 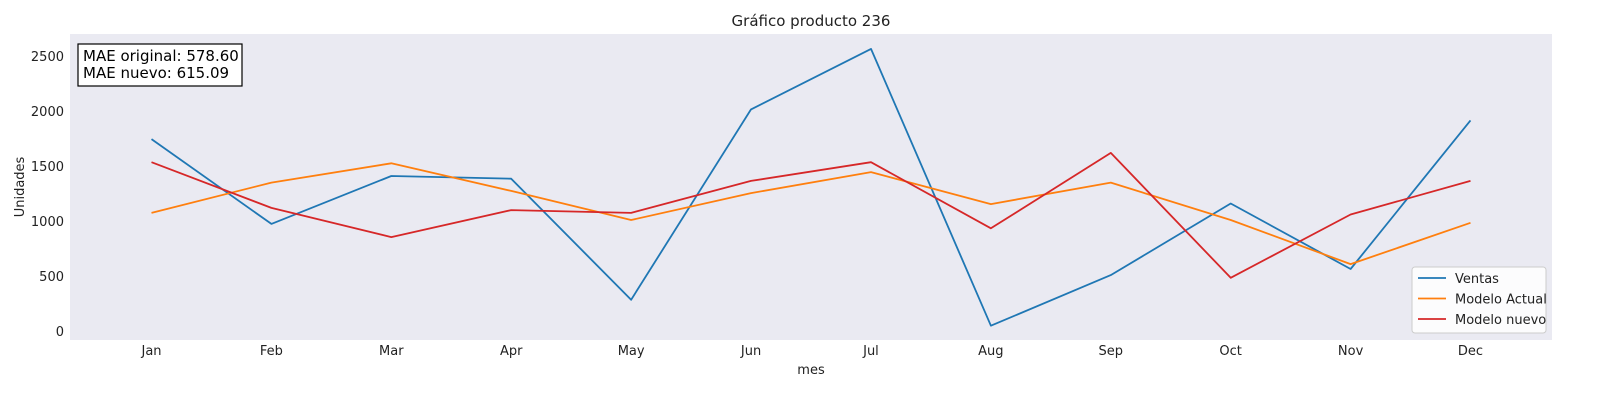 What do you see at coordinates (47, 167) in the screenshot?
I see `y-tick-label: 1500` at bounding box center [47, 167].